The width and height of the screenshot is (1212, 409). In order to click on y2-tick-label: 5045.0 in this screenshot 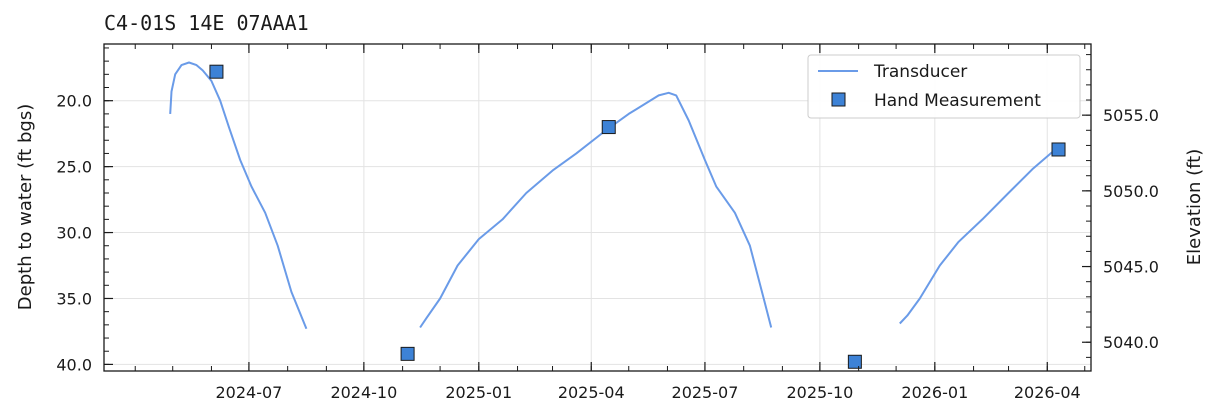, I will do `click(1131, 267)`.